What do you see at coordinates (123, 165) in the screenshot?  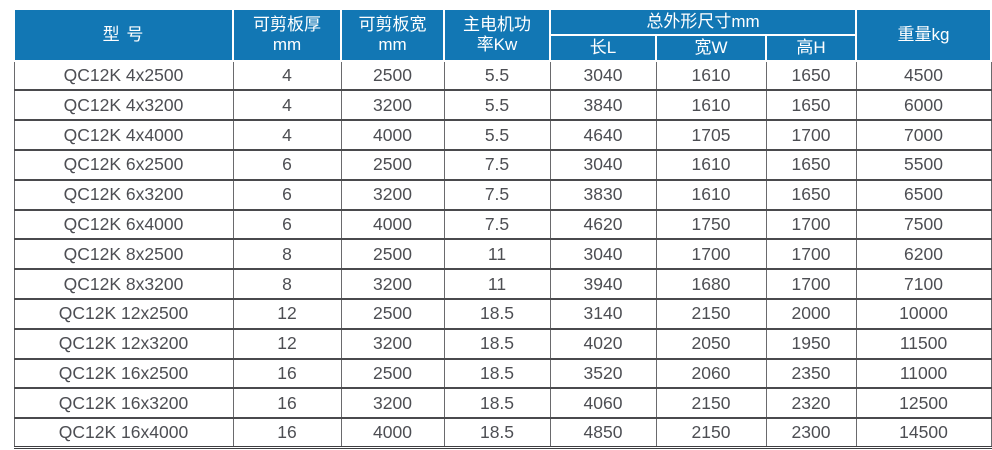 I see `model-cell: QC12K 6x2500` at bounding box center [123, 165].